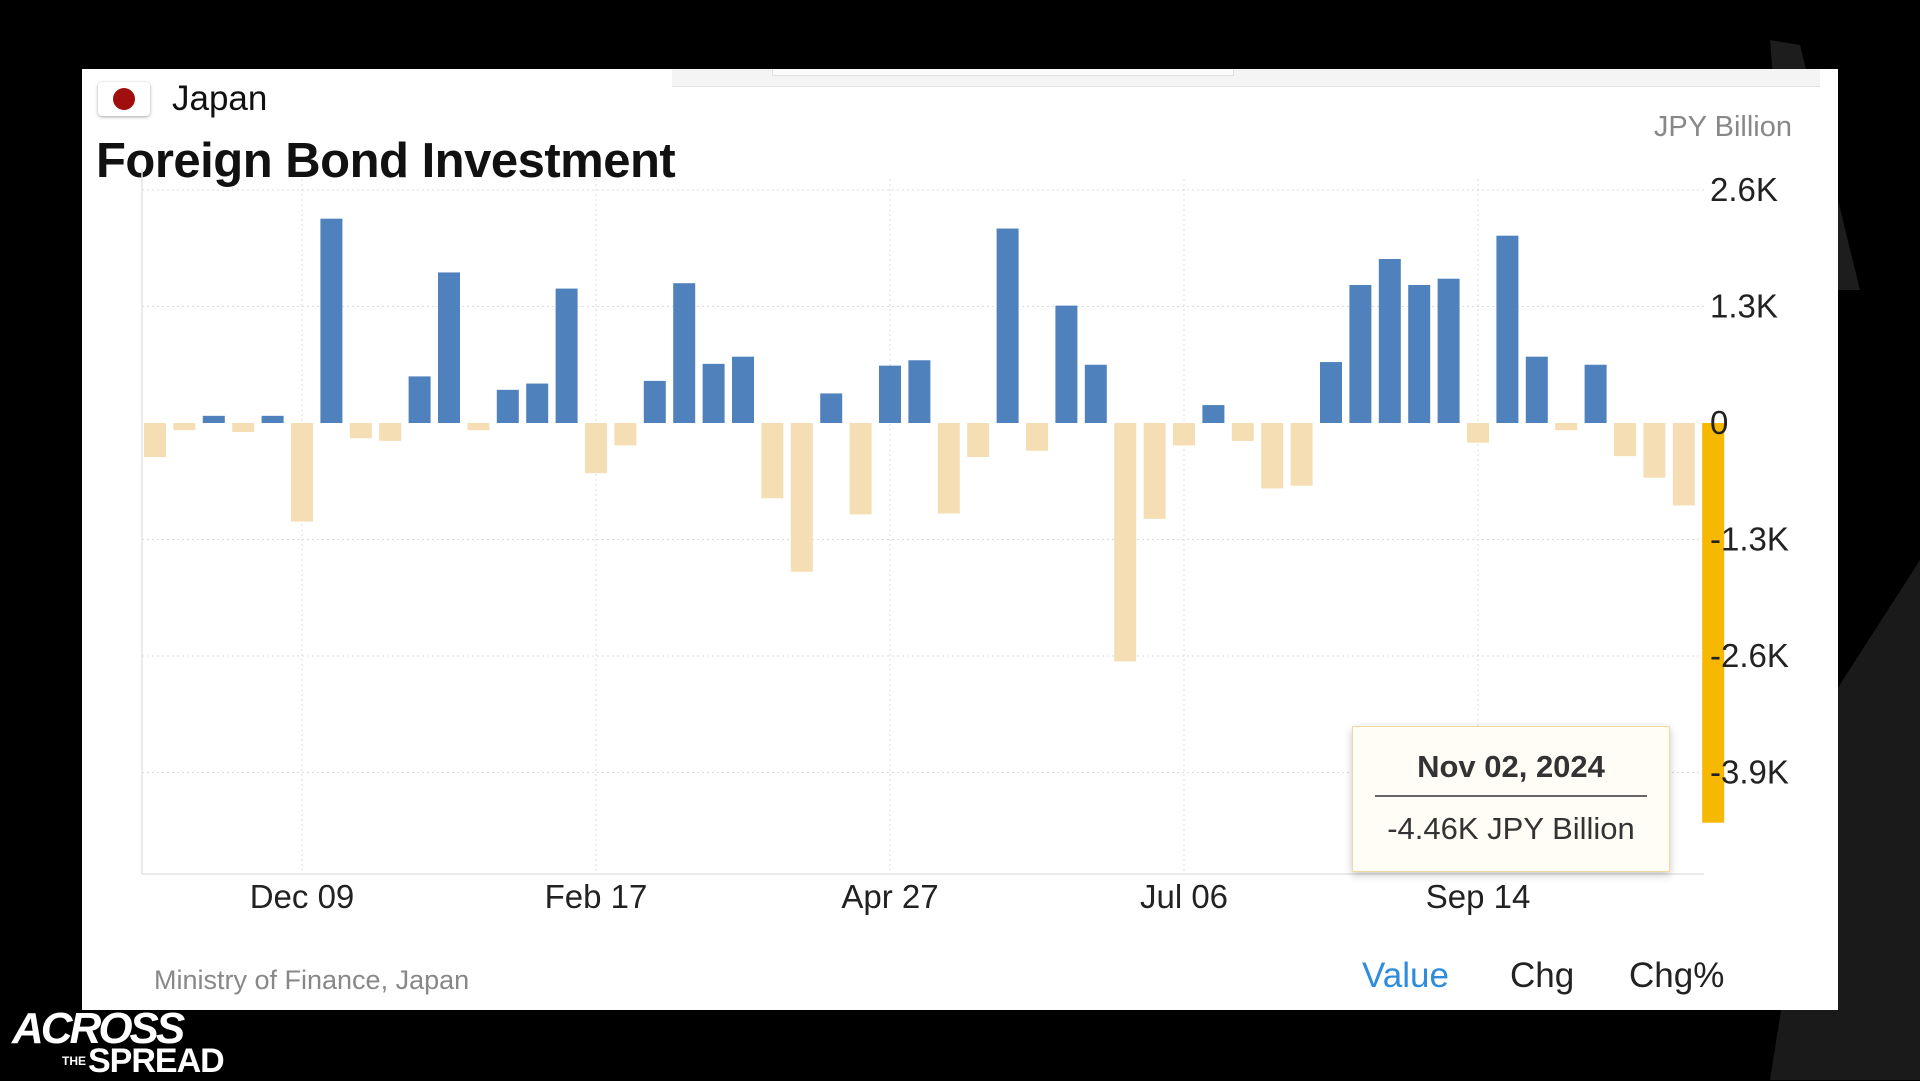 Image resolution: width=1920 pixels, height=1081 pixels. Describe the element at coordinates (302, 896) in the screenshot. I see `x-tick-label: Dec 09` at that location.